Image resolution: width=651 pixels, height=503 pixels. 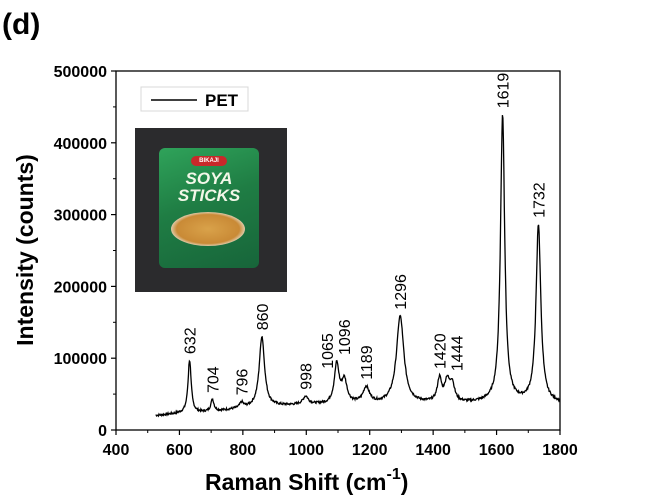 I want to click on x-tick-label: 1800, so click(x=560, y=450).